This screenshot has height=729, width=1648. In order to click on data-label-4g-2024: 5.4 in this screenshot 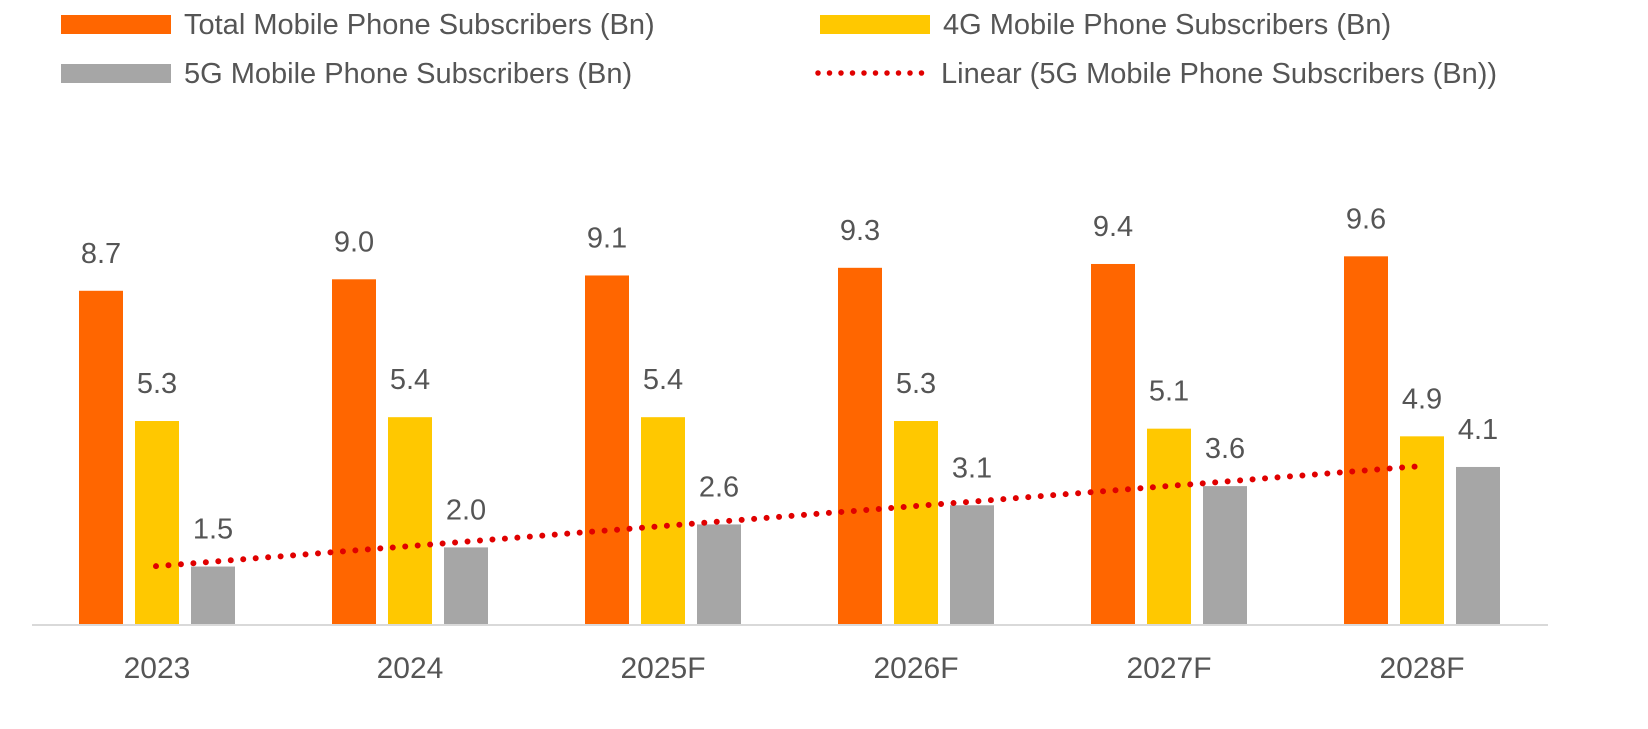, I will do `click(410, 380)`.